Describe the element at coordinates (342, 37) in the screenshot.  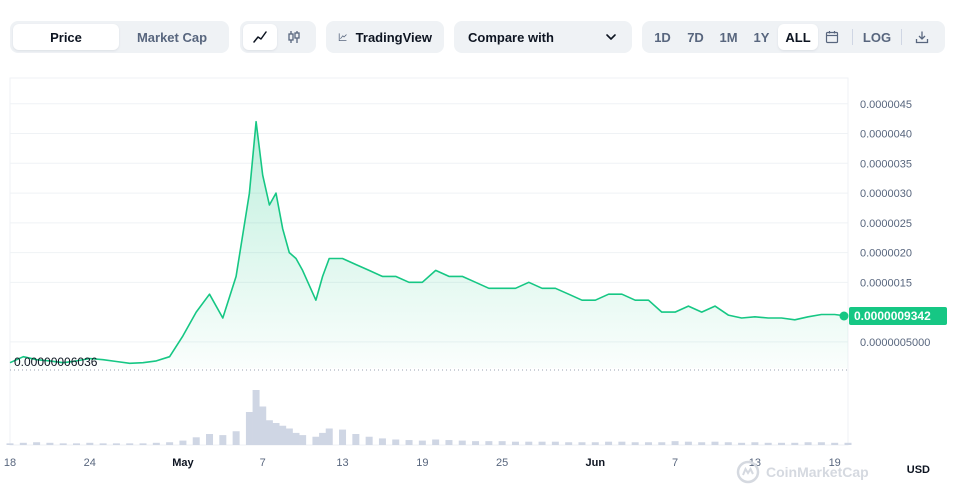
I see `tradingview-icon` at that location.